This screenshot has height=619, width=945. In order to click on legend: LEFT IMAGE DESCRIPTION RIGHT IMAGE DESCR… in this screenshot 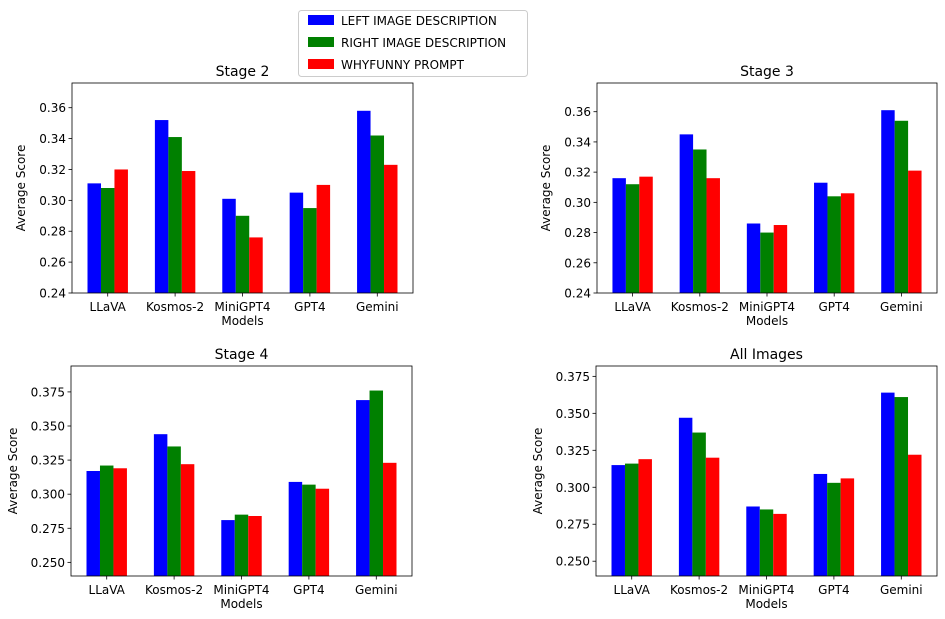, I will do `click(413, 43)`.